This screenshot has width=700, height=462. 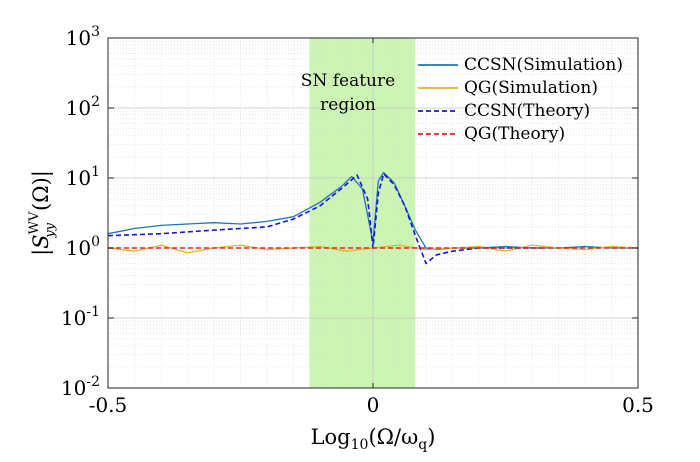 What do you see at coordinates (514, 134) in the screenshot?
I see `legend-label: QG(Theory)` at bounding box center [514, 134].